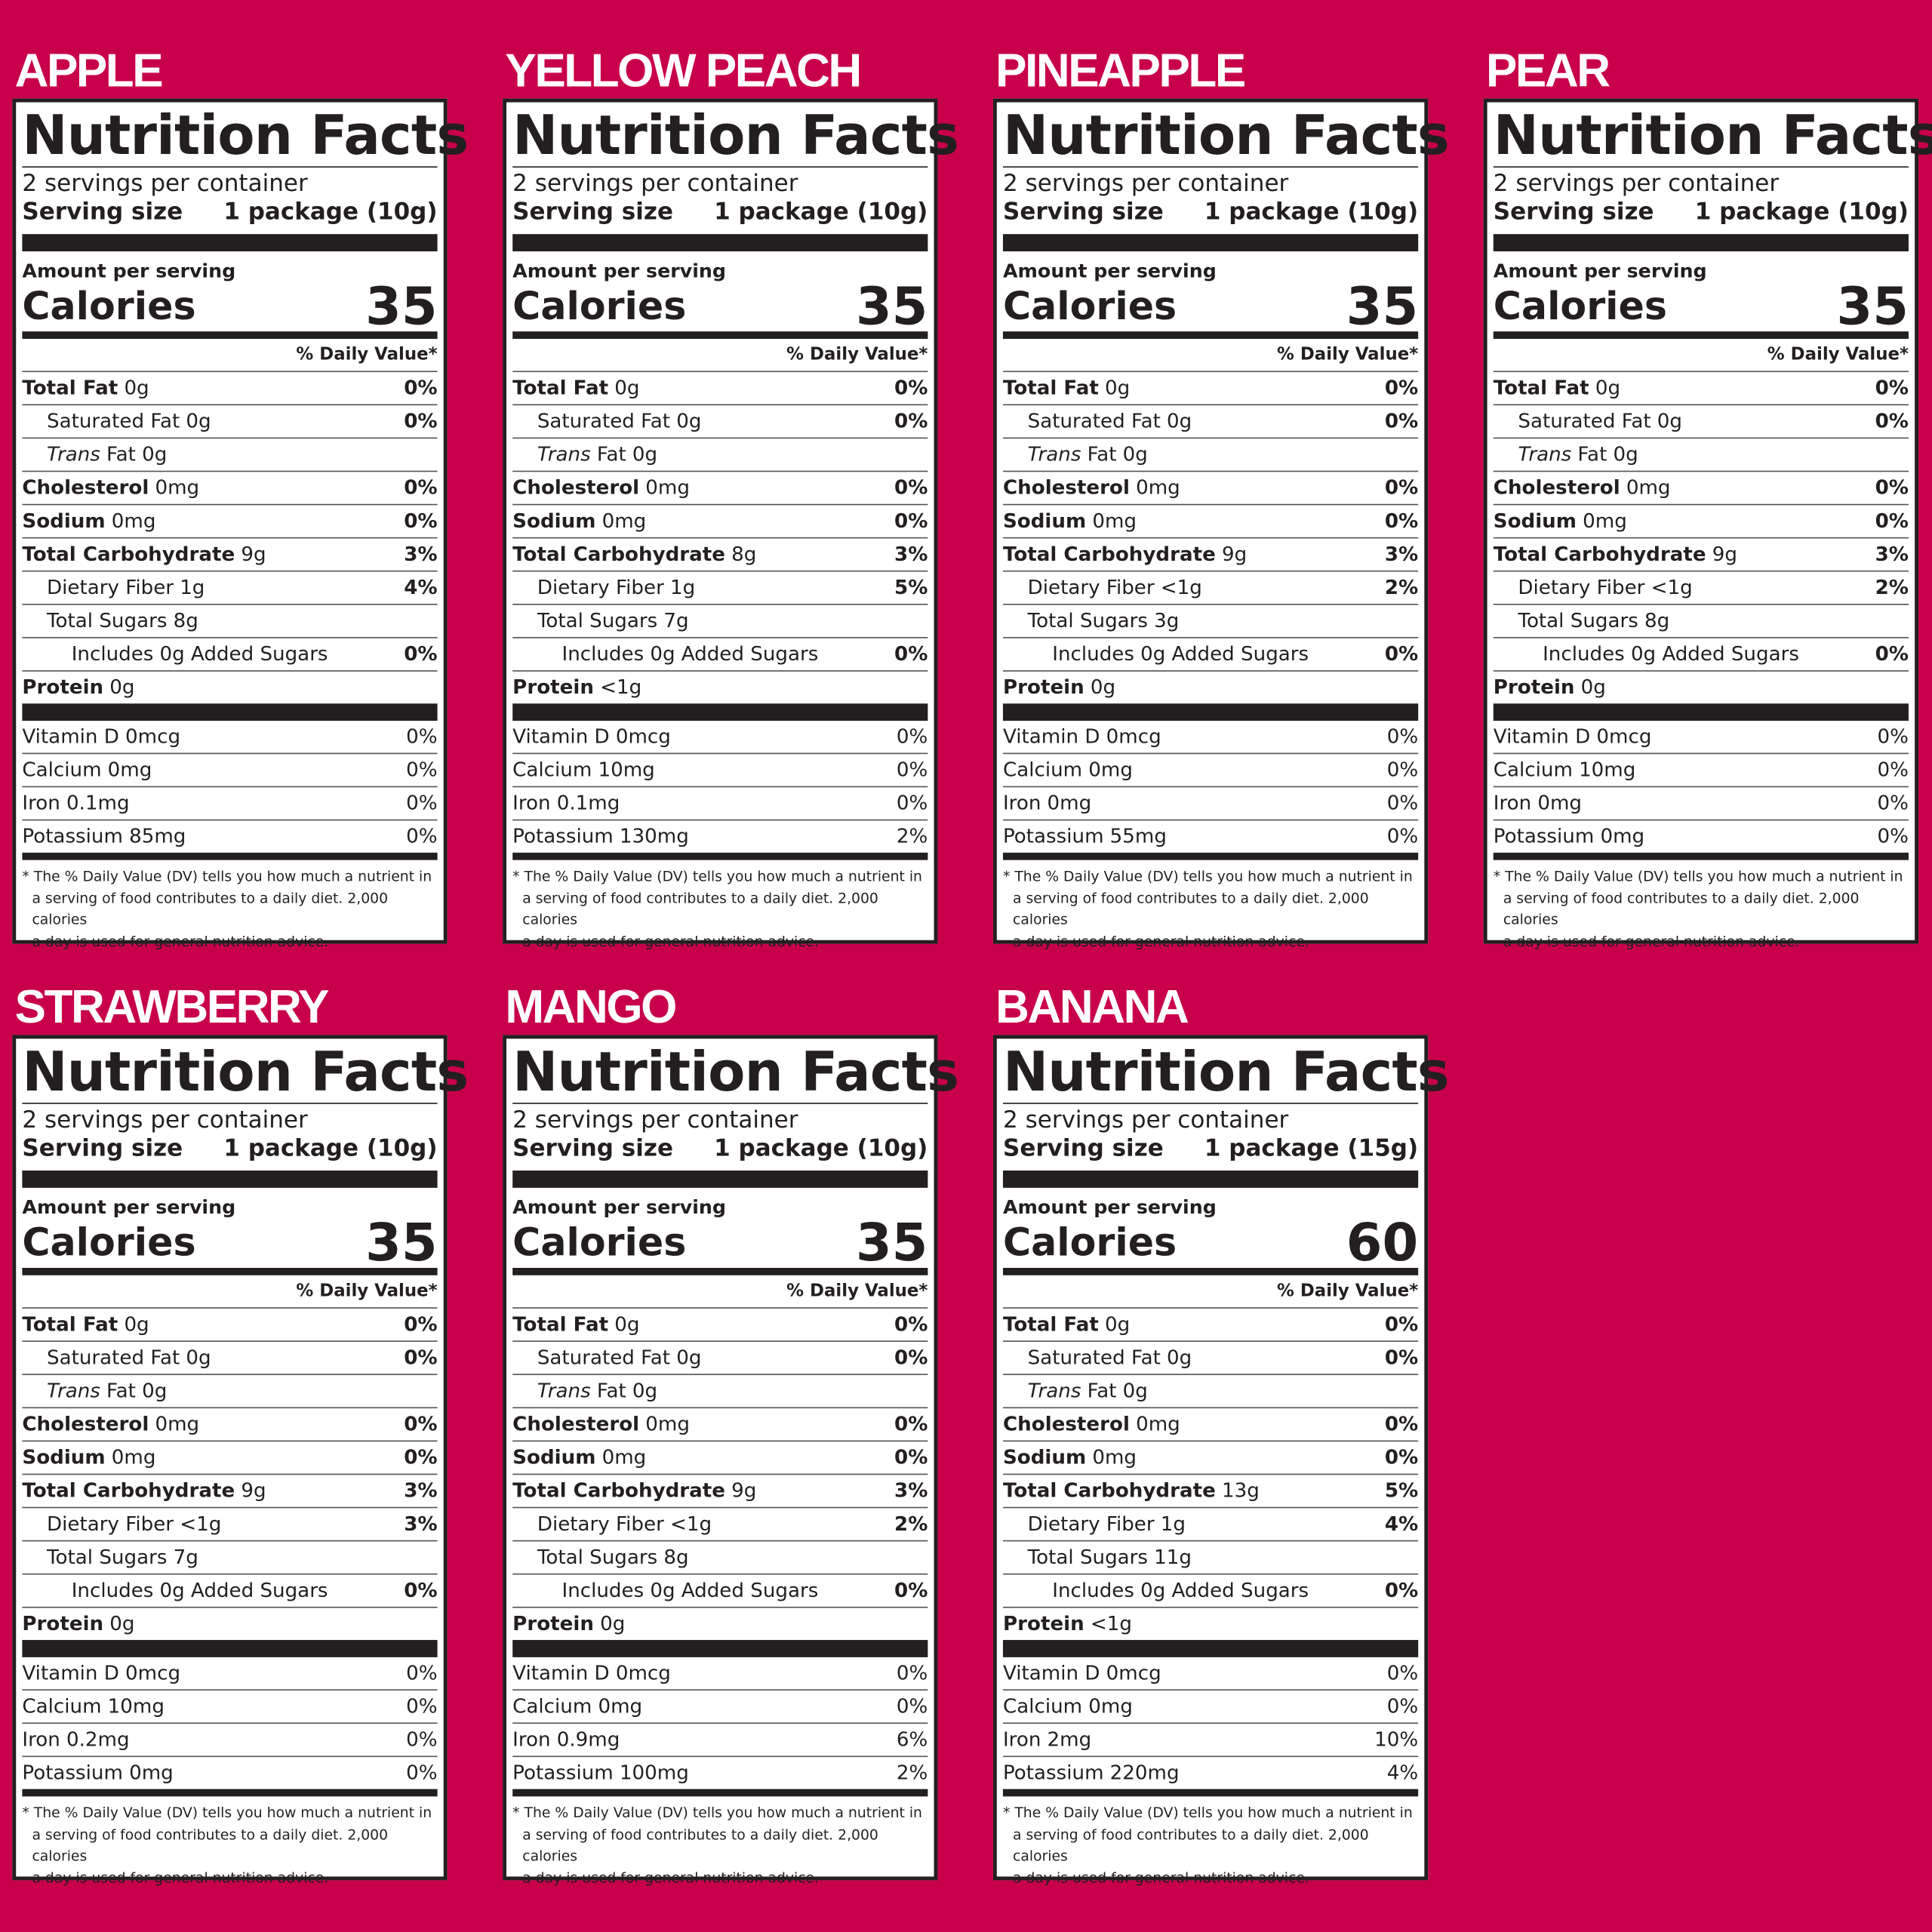 This screenshot has width=1932, height=1932. Describe the element at coordinates (720, 554) in the screenshot. I see `nutrient-row: Total Carbohydrate 8g 3%` at that location.